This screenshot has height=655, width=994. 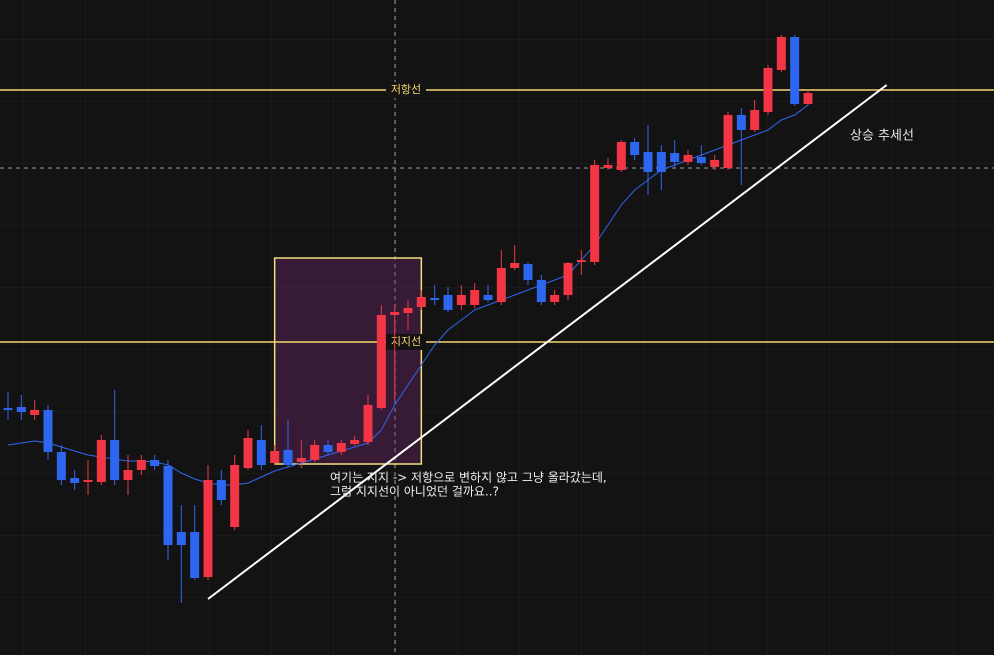 What do you see at coordinates (468, 478) in the screenshot?
I see `annotation: 여기는 지지 -> 저항으로 변하지 않고 그냥 올라갔는데,` at bounding box center [468, 478].